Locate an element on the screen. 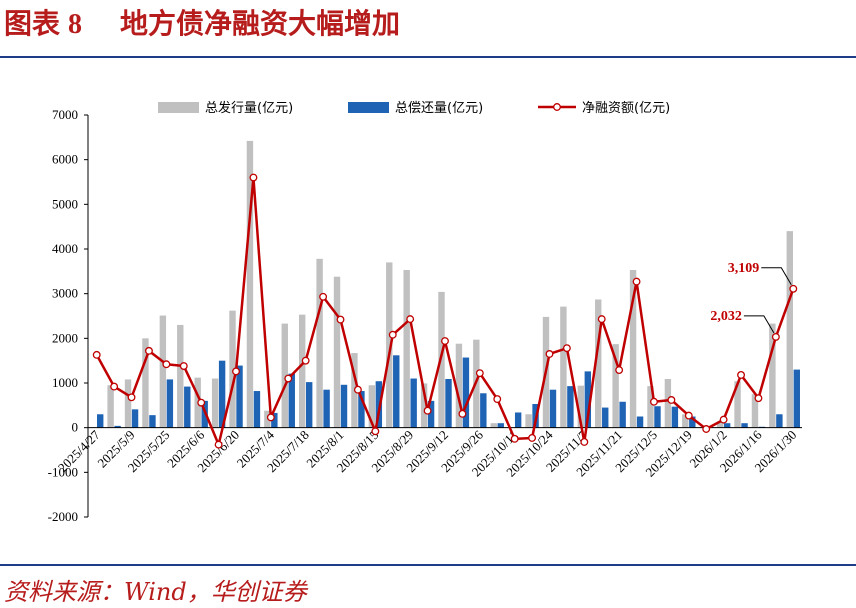 Image resolution: width=856 pixels, height=608 pixels. top-rule is located at coordinates (428, 57).